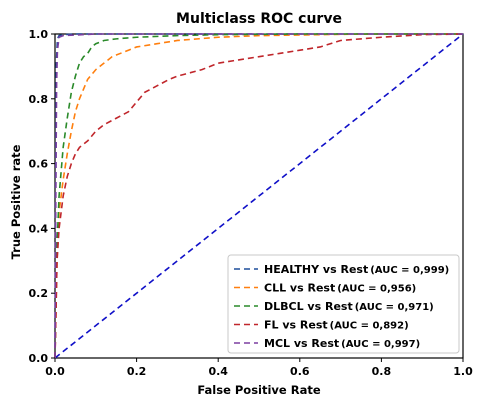 This screenshot has height=408, width=483. What do you see at coordinates (218, 371) in the screenshot?
I see `x-tick-label: 0.4` at bounding box center [218, 371].